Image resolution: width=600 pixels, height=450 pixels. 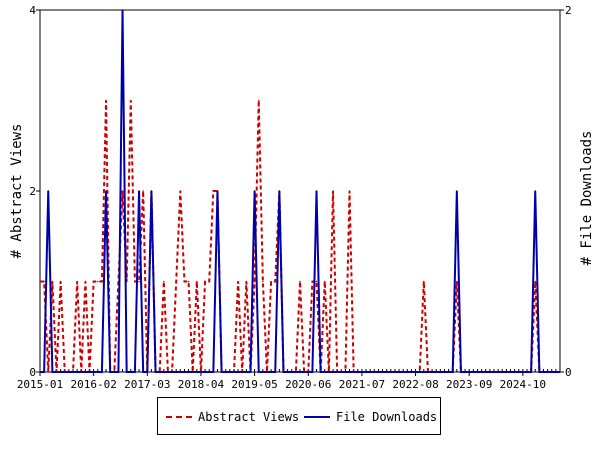 I want to click on left-tick-label: 4, so click(x=32, y=10).